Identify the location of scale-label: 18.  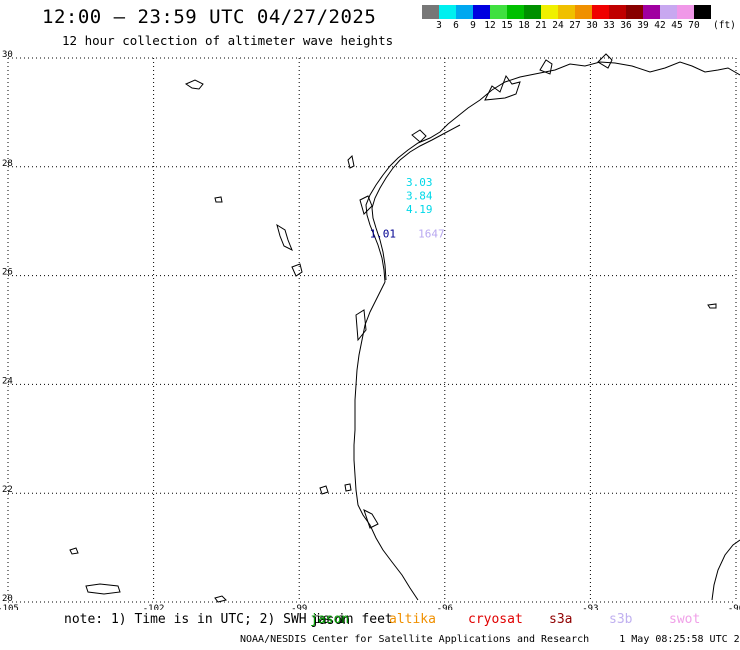
(524, 25).